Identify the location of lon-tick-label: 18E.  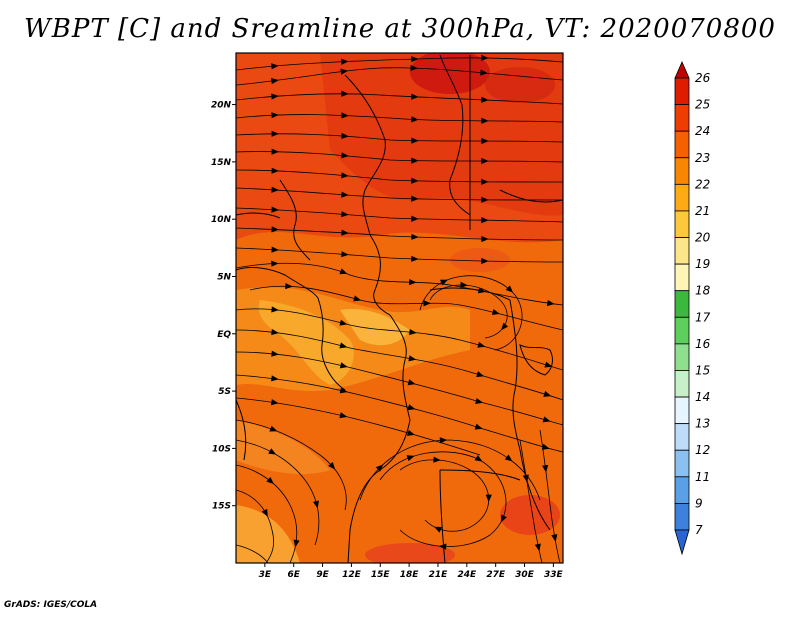
(410, 575).